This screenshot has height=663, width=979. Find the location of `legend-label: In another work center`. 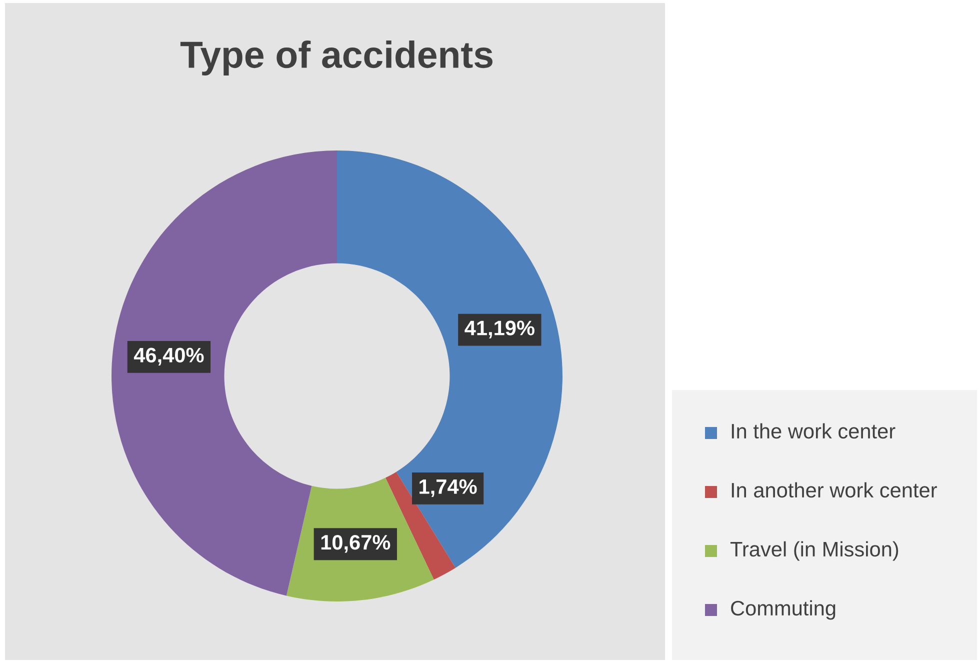

legend-label: In another work center is located at coordinates (834, 490).